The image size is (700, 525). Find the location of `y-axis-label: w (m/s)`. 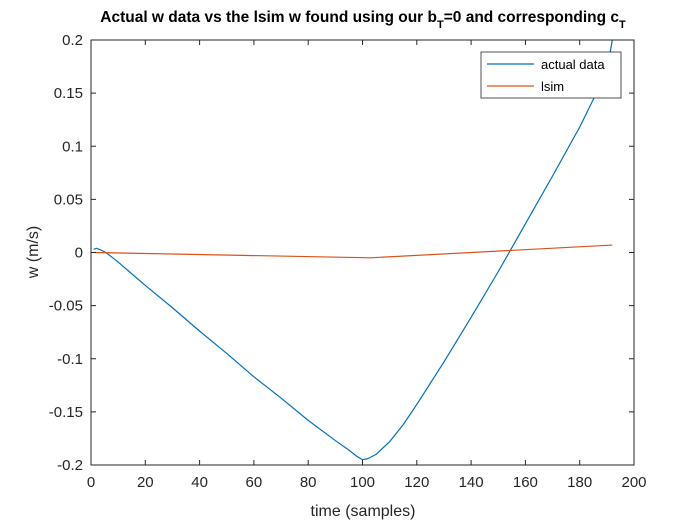

y-axis-label: w (m/s) is located at coordinates (33, 252).